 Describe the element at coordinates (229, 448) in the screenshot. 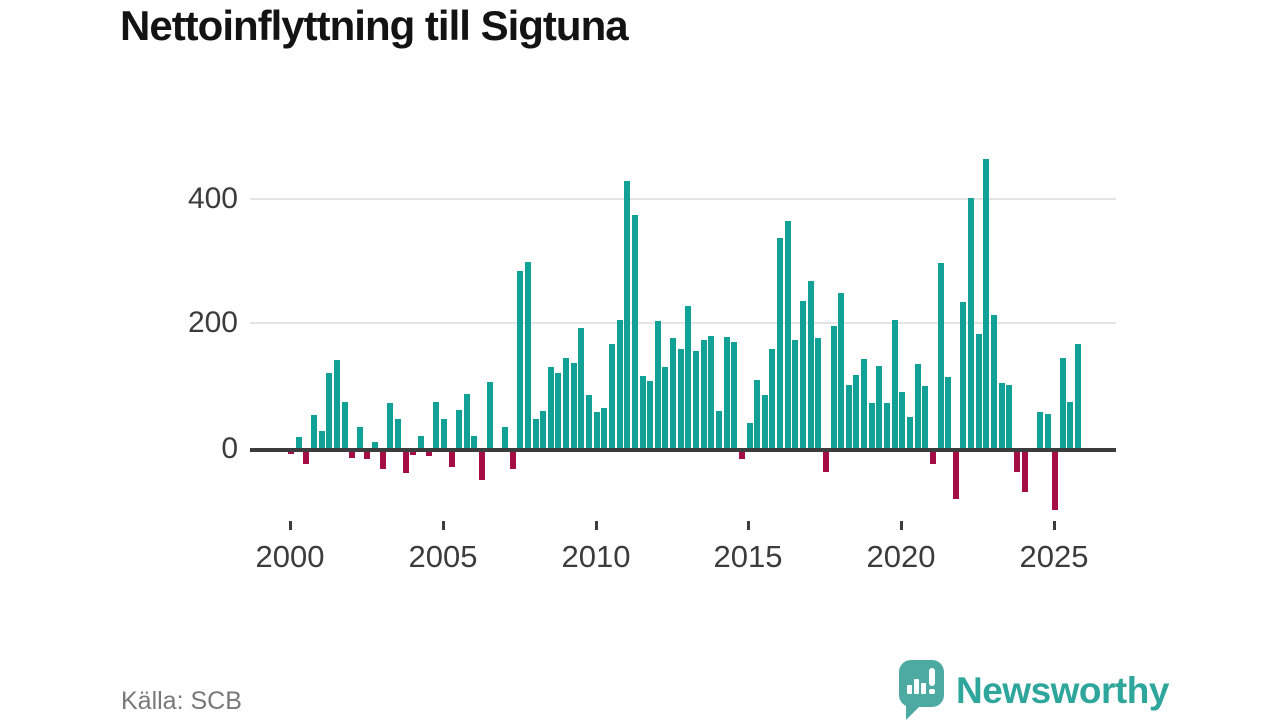

I see `y-axis-tick-label: 0` at that location.